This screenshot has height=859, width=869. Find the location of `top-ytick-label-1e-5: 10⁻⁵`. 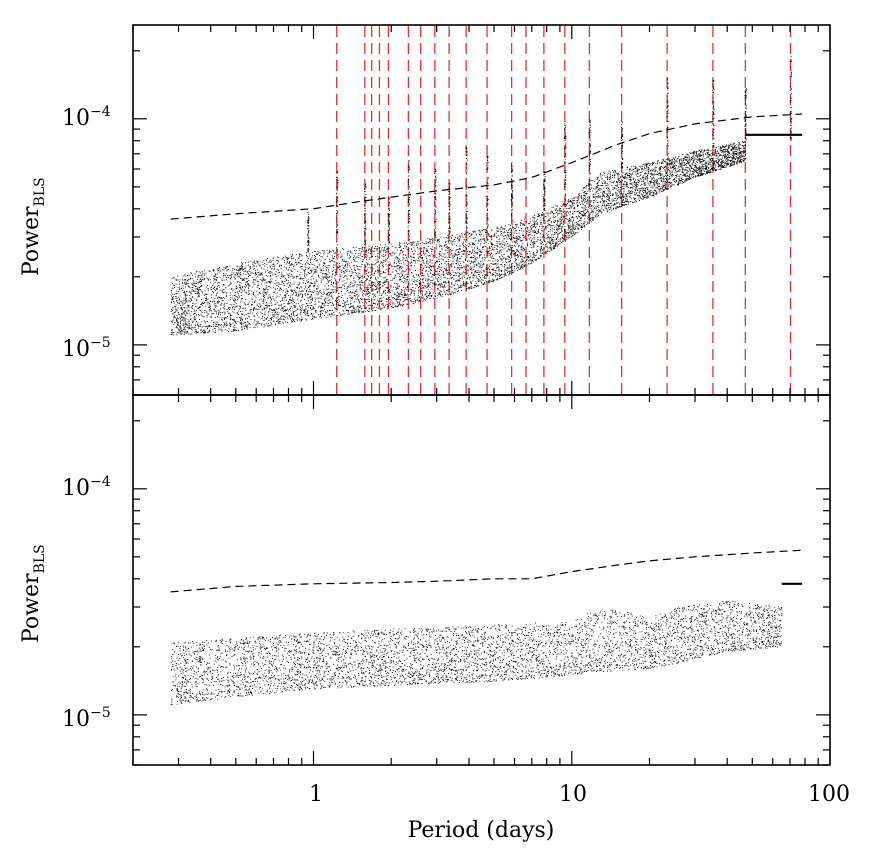

top-ytick-label-1e-5: 10⁻⁵ is located at coordinates (86, 348).